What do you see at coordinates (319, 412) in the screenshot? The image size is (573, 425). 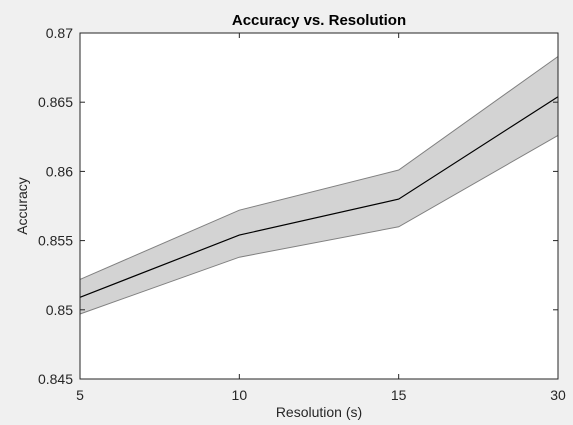 I see `x-axis-label: Resolution (s)` at bounding box center [319, 412].